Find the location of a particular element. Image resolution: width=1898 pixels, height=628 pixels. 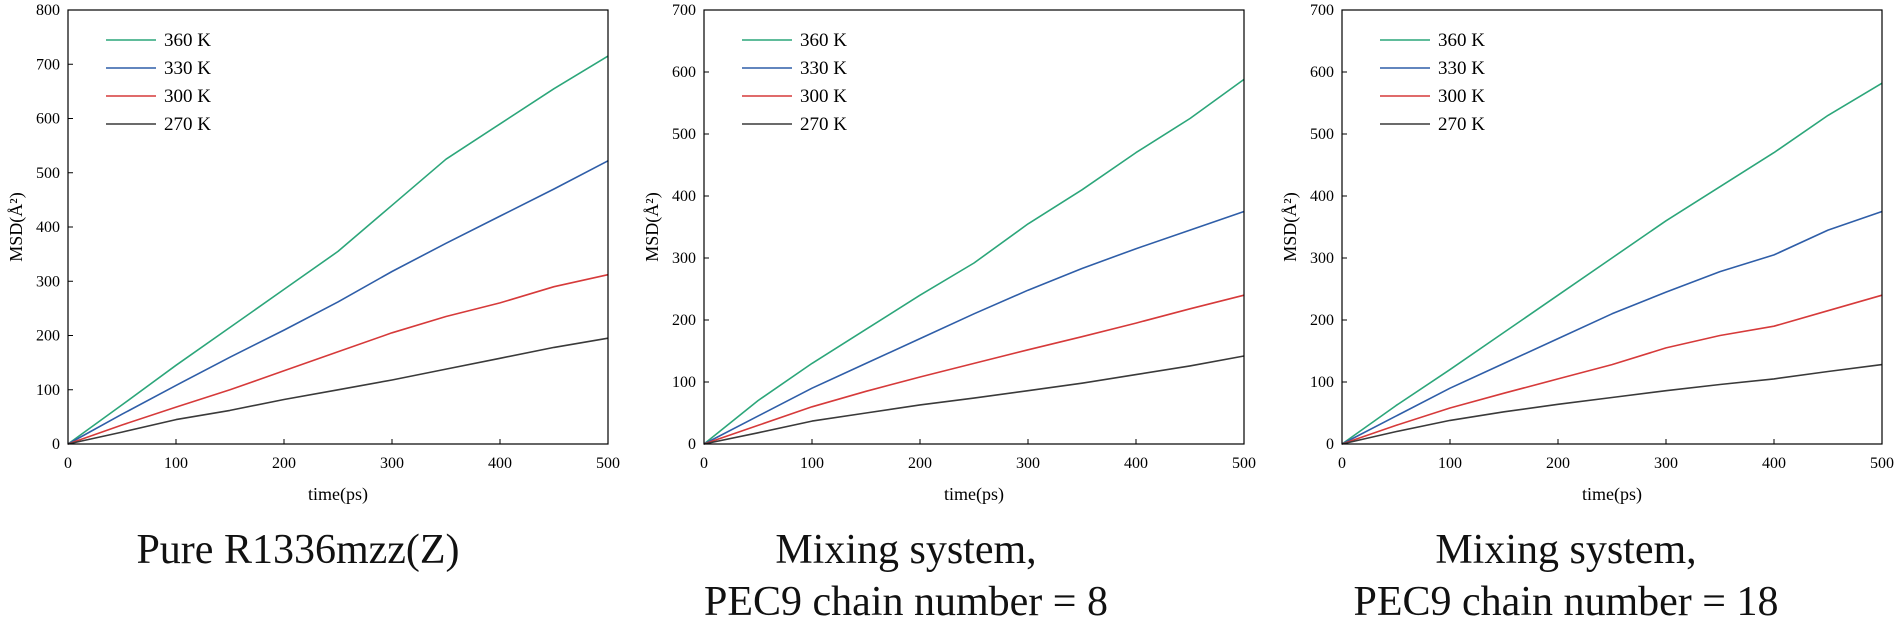

chart-2-y-tick-label-2: 100 is located at coordinates (684, 382).